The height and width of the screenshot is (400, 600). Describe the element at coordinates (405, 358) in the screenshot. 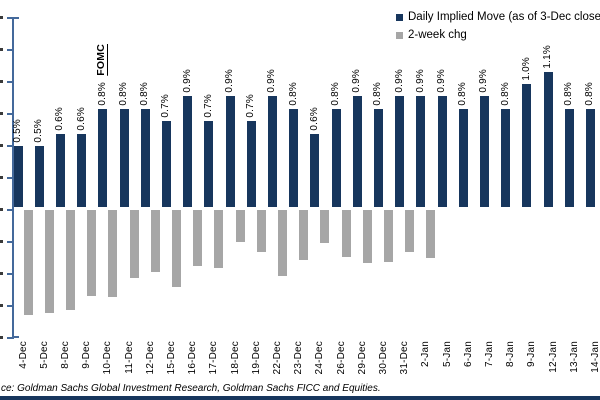

I see `x-axis-label: 31-Dec` at that location.